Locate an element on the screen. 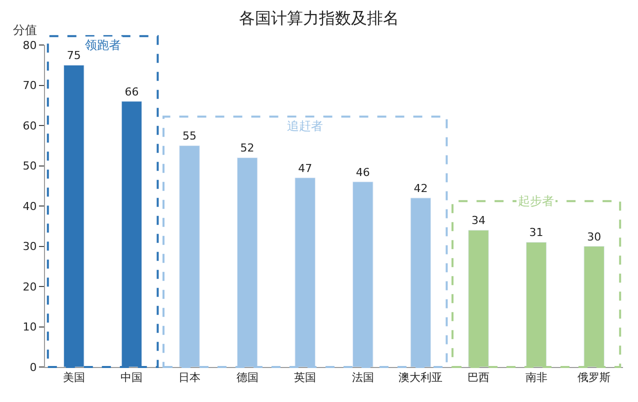  data-label: 31 is located at coordinates (536, 233).